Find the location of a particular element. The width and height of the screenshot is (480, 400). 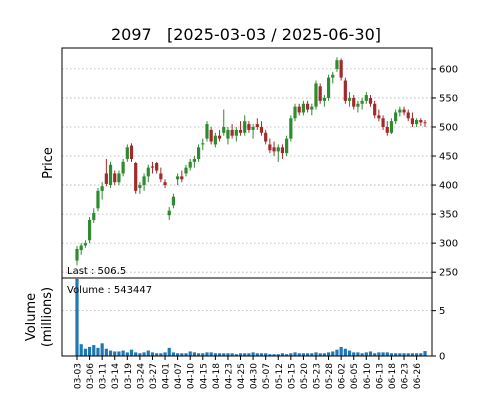

x-tick-label: 04-15 is located at coordinates (204, 376).